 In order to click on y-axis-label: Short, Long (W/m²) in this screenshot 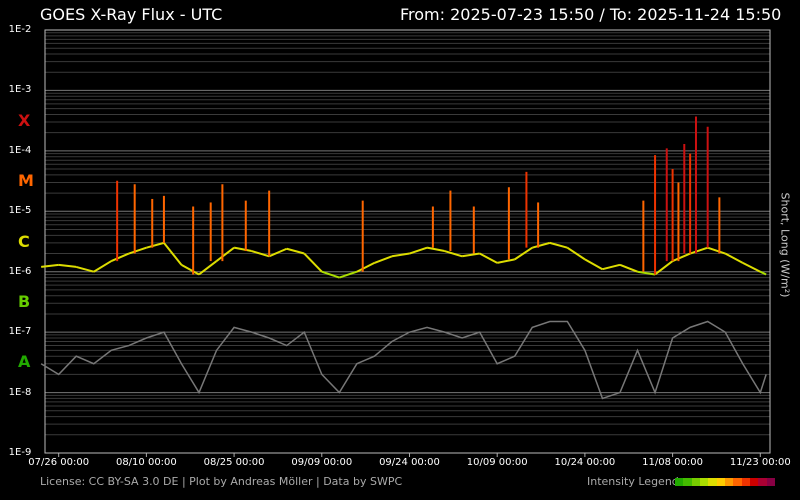, I will do `click(785, 245)`.